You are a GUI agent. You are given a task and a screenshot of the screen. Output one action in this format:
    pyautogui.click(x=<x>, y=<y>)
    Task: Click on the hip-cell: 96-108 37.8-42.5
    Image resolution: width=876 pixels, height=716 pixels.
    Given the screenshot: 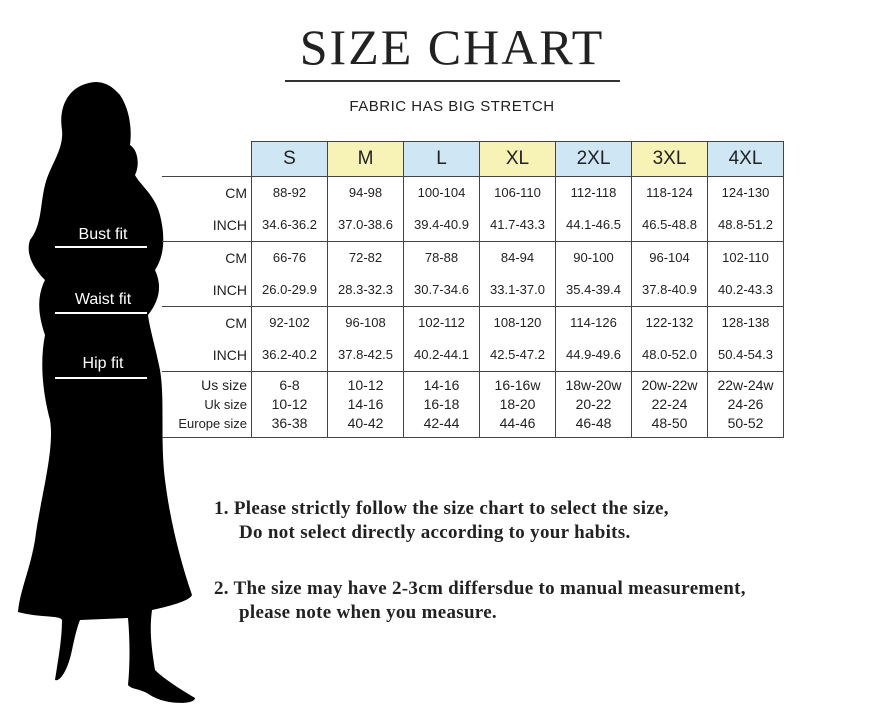 What is the action you would take?
    pyautogui.click(x=365, y=339)
    